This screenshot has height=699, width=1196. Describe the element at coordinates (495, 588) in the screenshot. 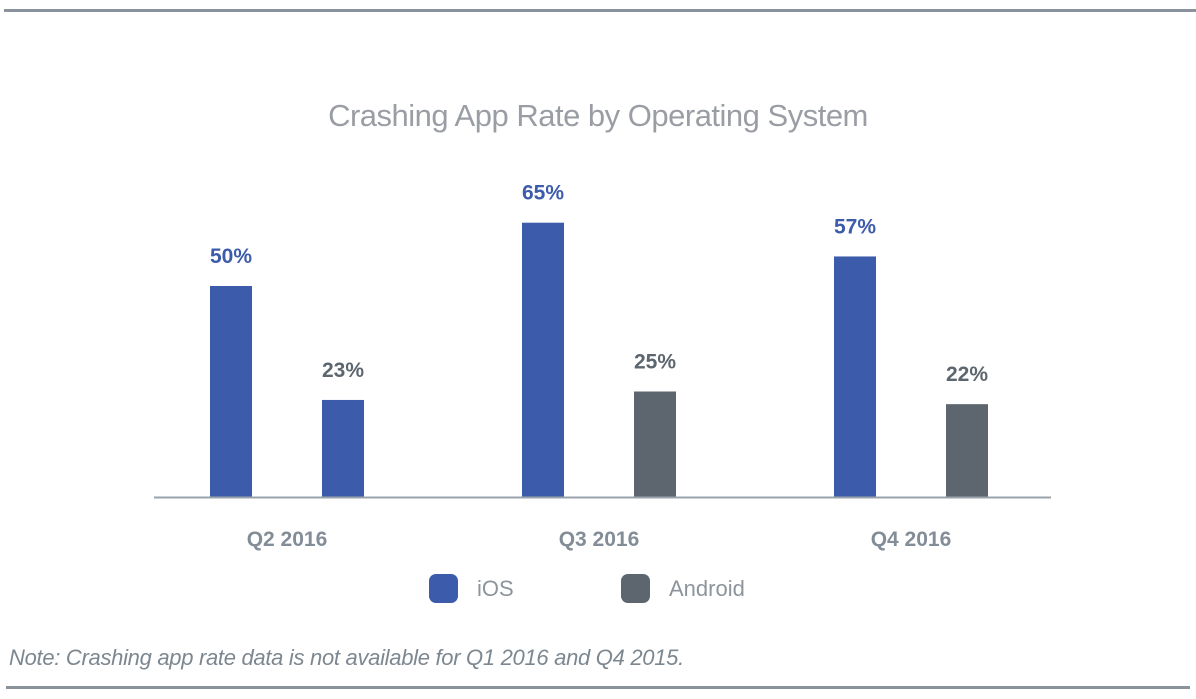

I see `legend-label-ios: iOS` at that location.